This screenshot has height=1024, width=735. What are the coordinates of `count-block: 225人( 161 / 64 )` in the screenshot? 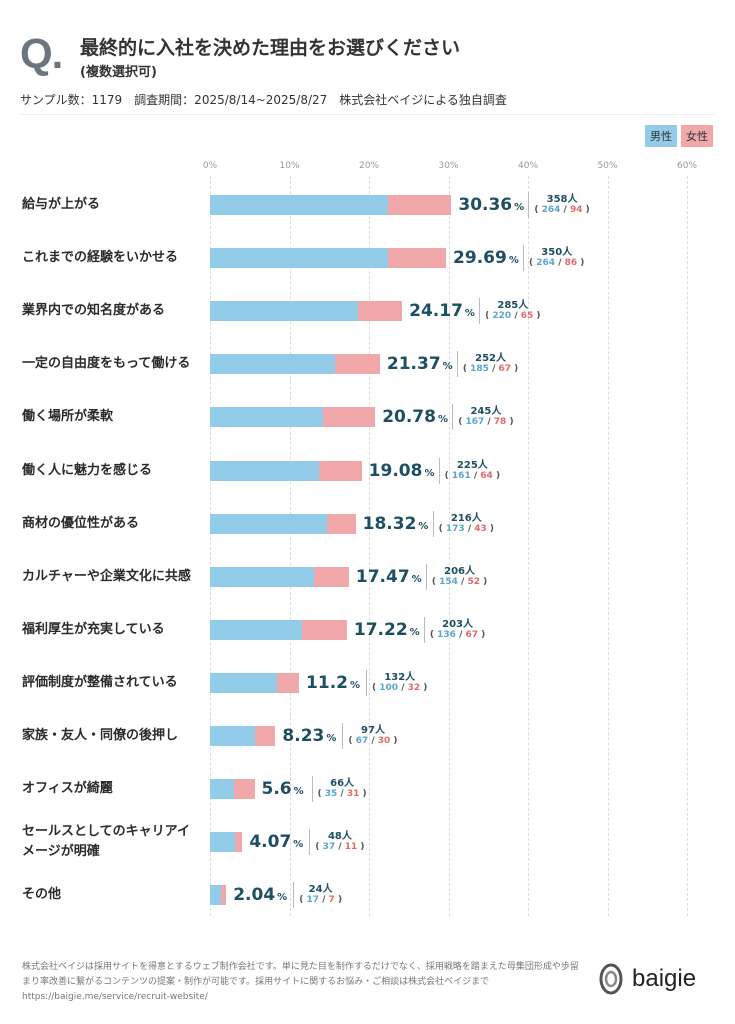 It's located at (472, 470).